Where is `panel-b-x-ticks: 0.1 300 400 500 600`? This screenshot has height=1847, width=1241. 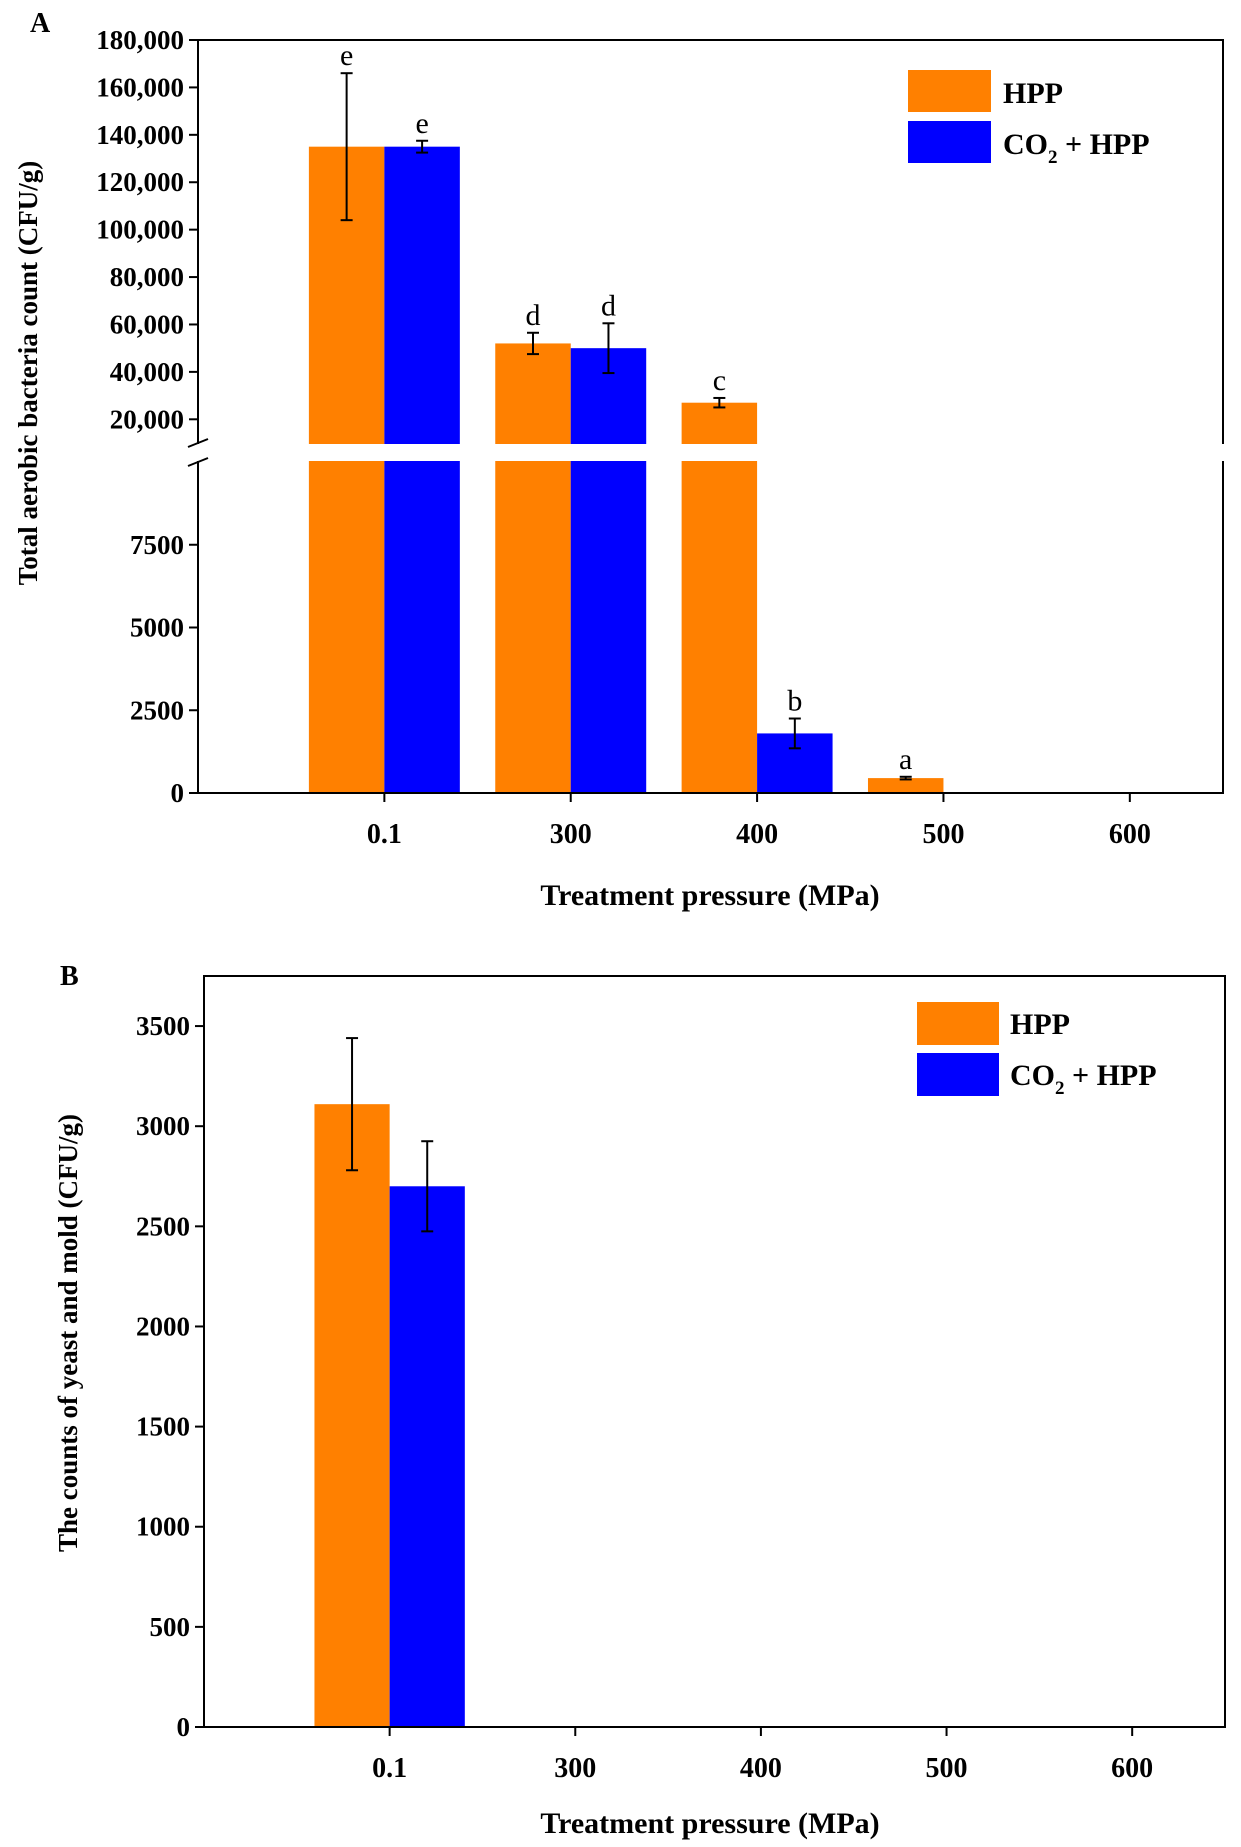 panel-b-x-ticks: 0.1 300 400 500 600 is located at coordinates (762, 1755).